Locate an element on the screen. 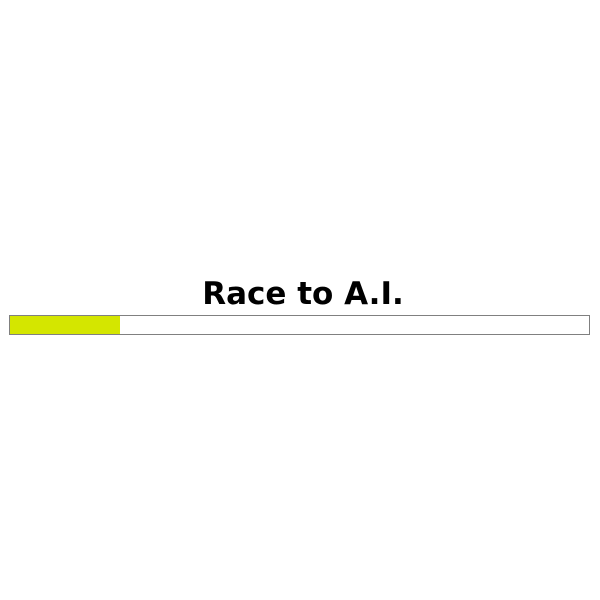 The width and height of the screenshot is (600, 600). progress-bar is located at coordinates (299, 325).